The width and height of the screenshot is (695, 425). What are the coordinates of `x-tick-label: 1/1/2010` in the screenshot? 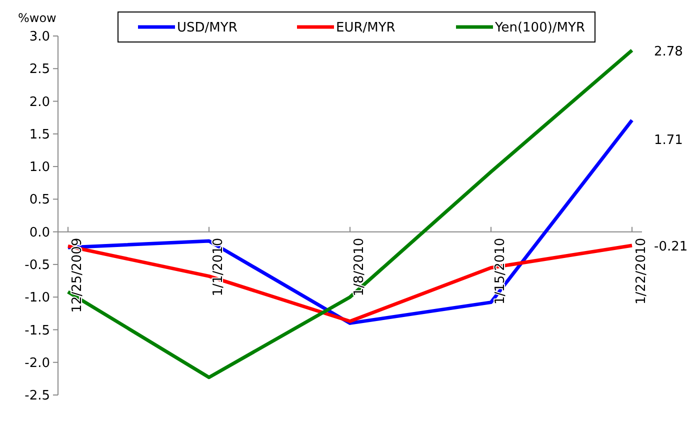 It's located at (218, 267).